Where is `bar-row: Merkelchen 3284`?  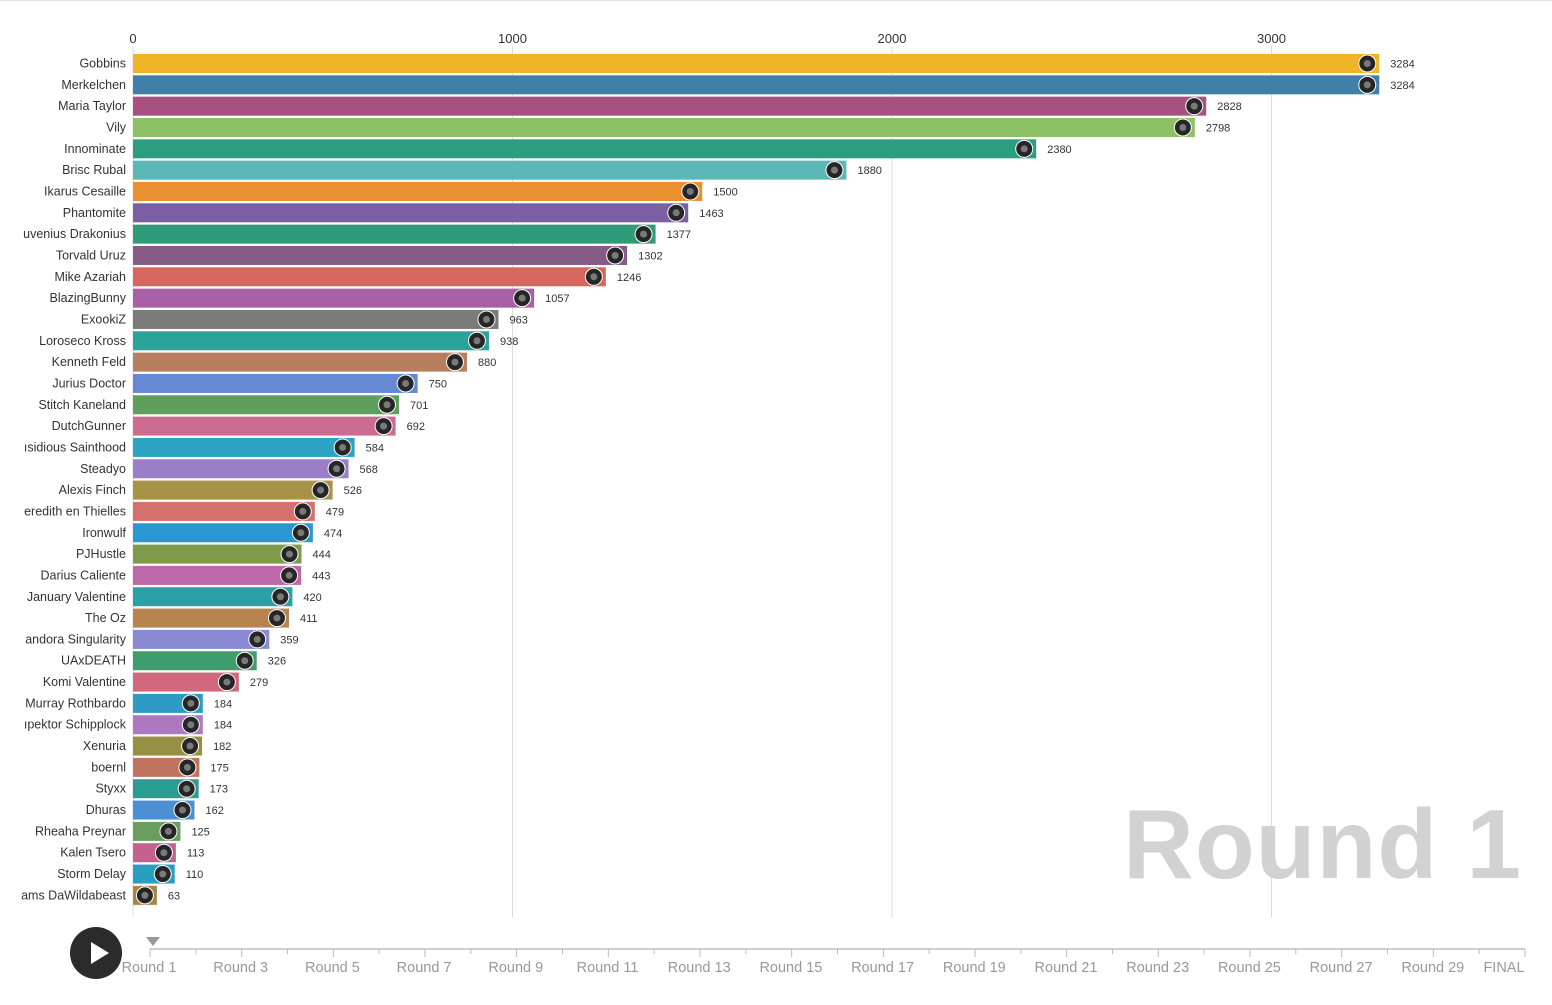
bar-row: Merkelchen 3284 is located at coordinates (738, 85).